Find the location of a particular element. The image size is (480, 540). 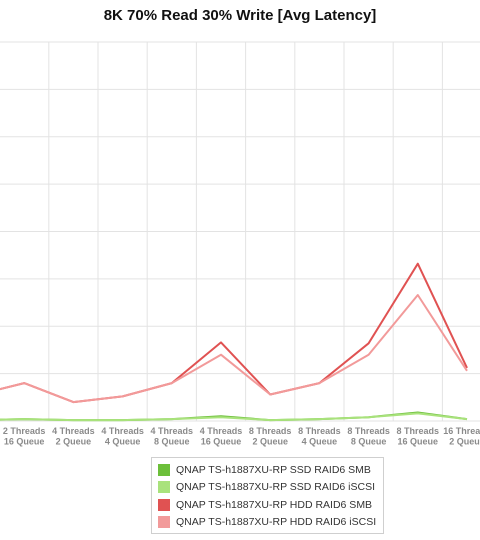

legend-item: QNAP TS-h1887XU-RP SSD RAID6 iSCSI is located at coordinates (267, 488).